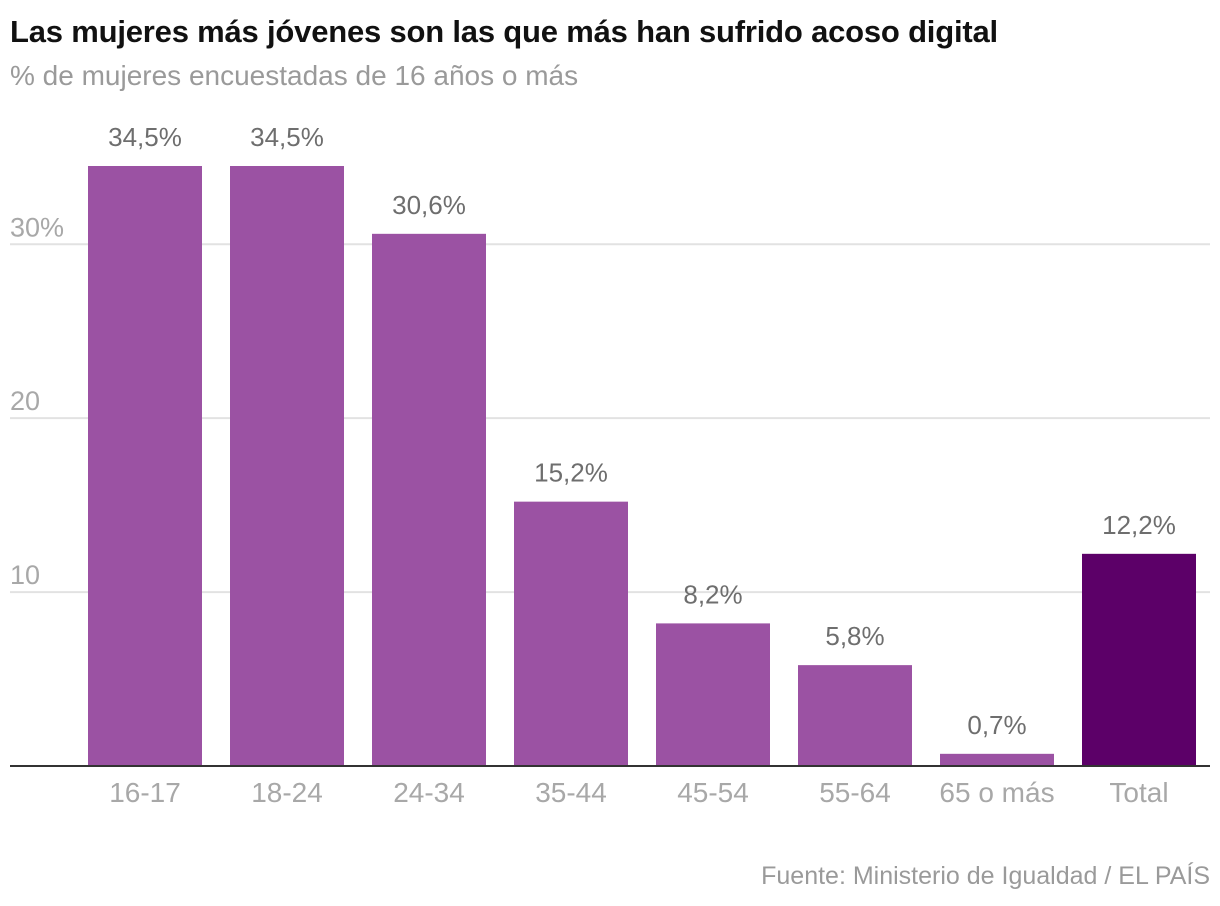 The image size is (1220, 906). I want to click on y-axis-ticks: 10 20 30%, so click(37, 401).